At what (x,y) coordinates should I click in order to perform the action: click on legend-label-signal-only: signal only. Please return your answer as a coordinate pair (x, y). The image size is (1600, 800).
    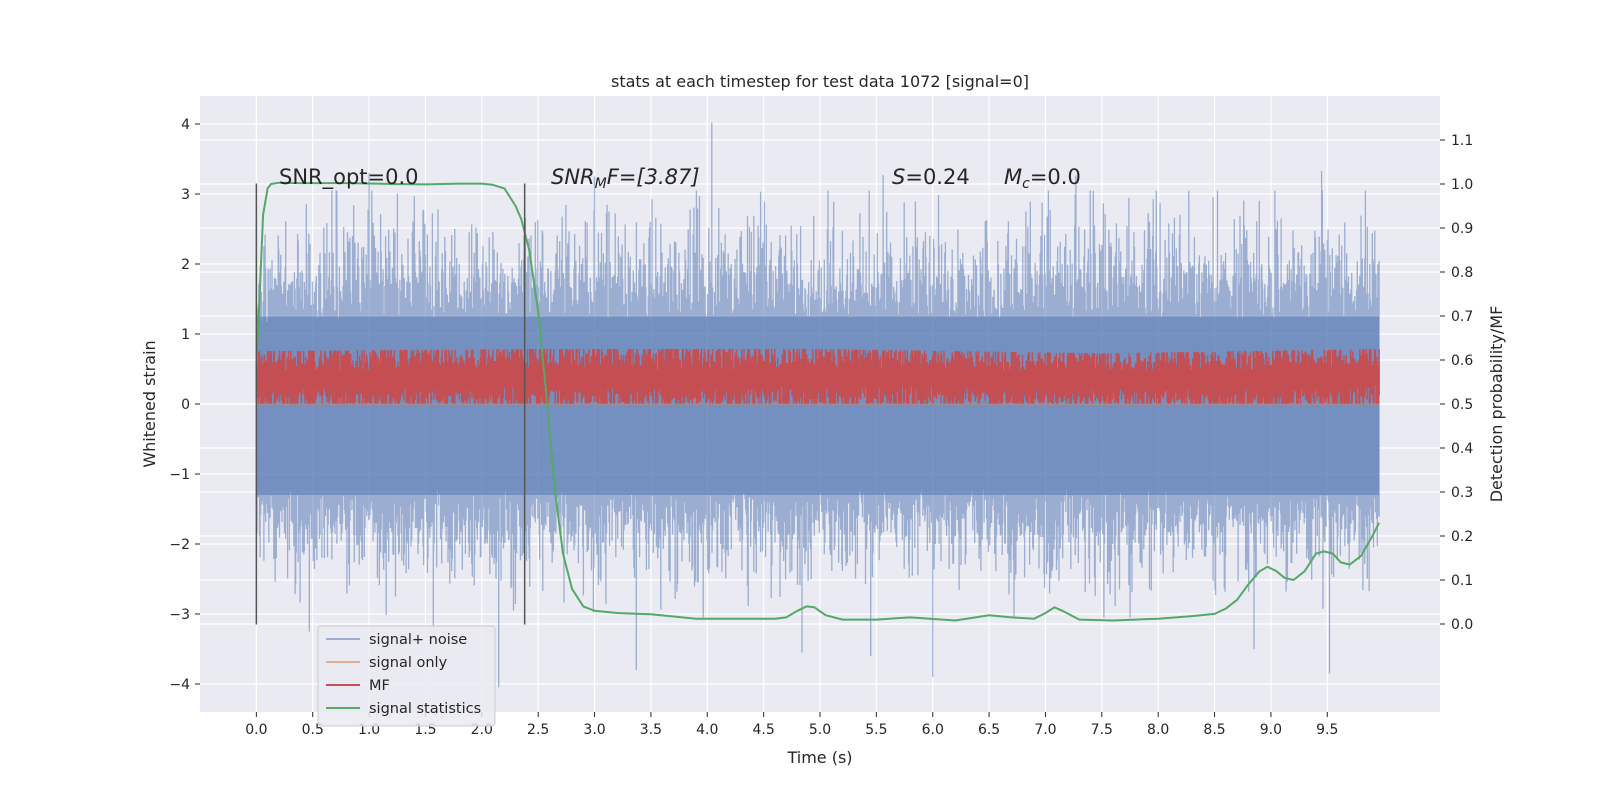
    Looking at the image, I should click on (408, 663).